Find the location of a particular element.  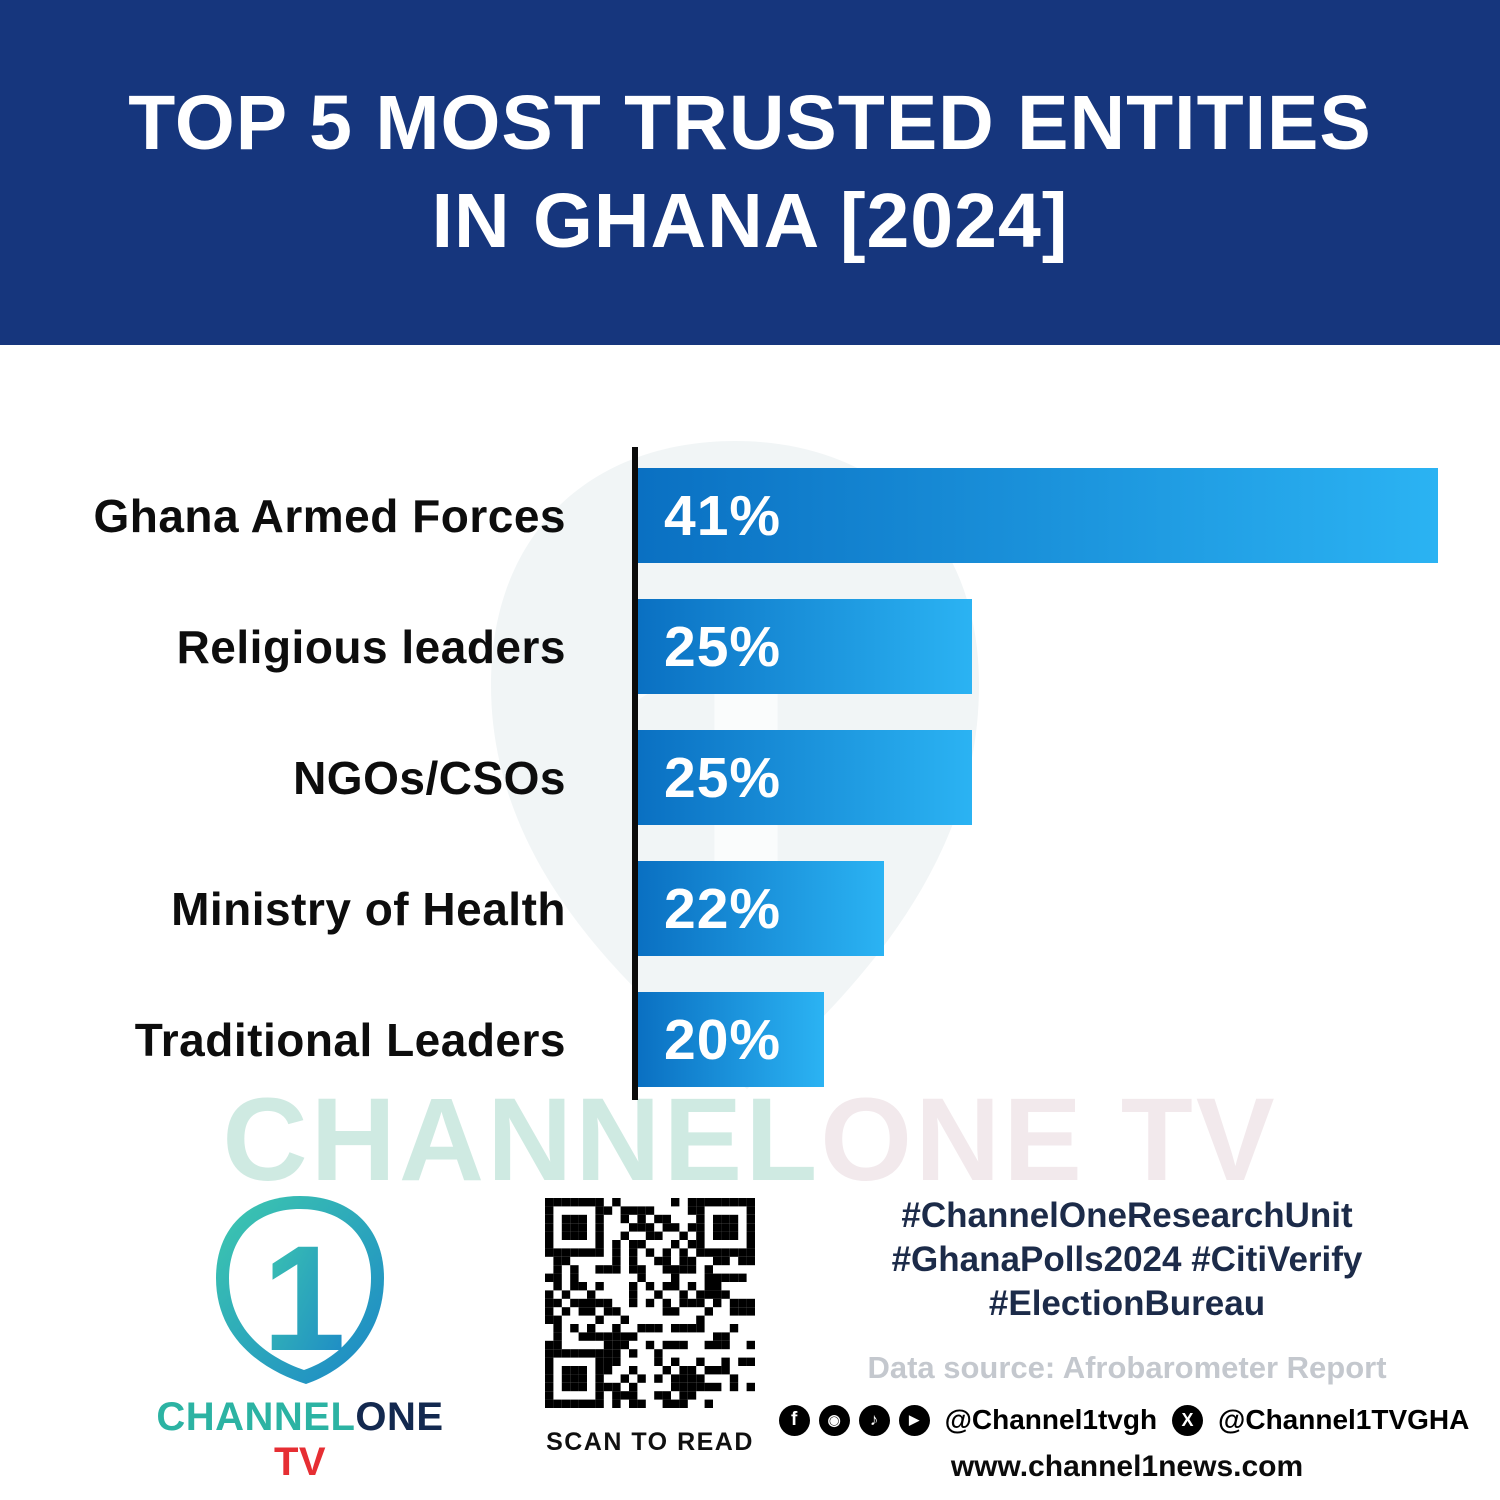

watermark-part2: ONE TV is located at coordinates (1049, 1140).